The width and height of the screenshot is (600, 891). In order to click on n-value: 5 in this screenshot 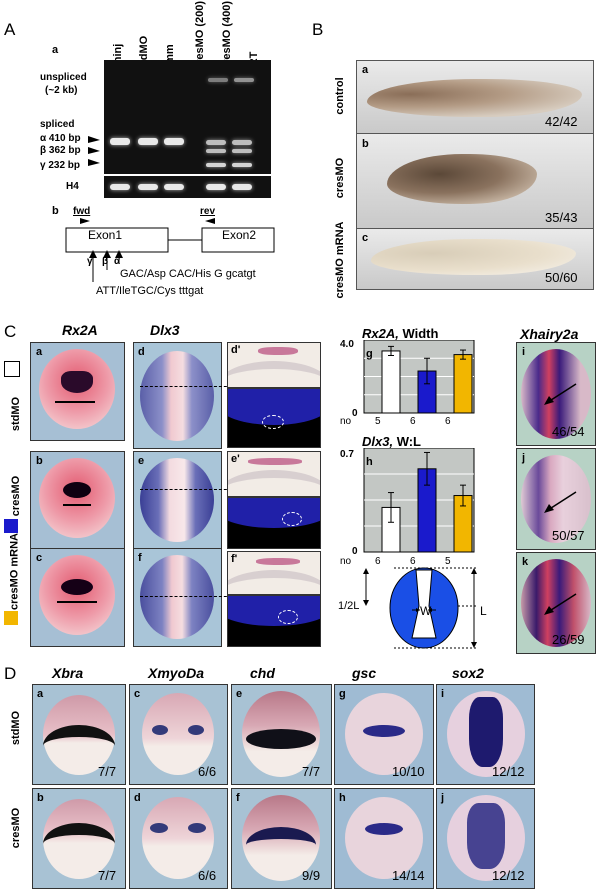, I will do `click(448, 561)`.